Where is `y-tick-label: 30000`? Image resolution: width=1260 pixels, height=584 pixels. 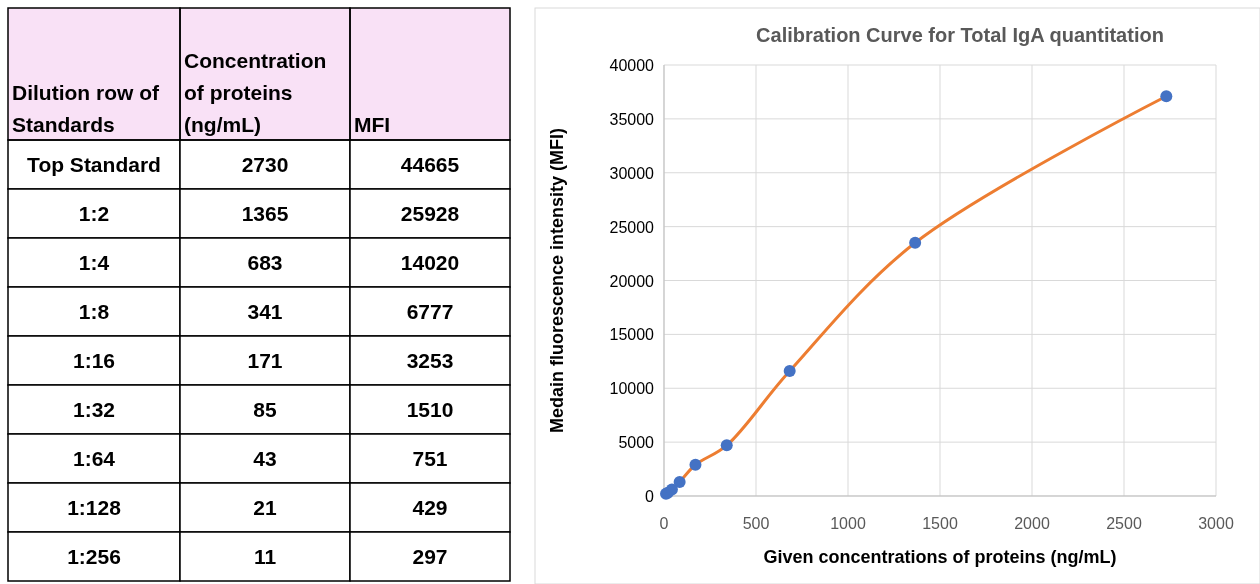 y-tick-label: 30000 is located at coordinates (632, 173).